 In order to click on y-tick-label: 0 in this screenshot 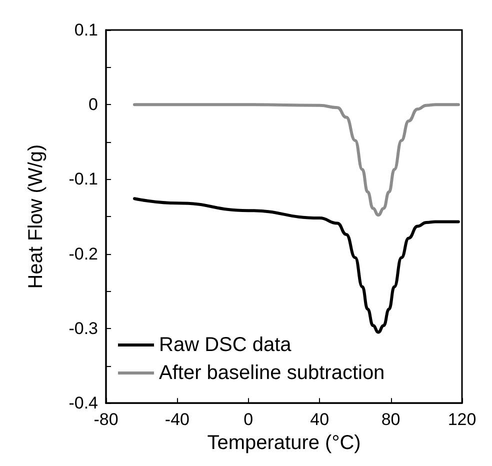, I will do `click(93, 104)`.